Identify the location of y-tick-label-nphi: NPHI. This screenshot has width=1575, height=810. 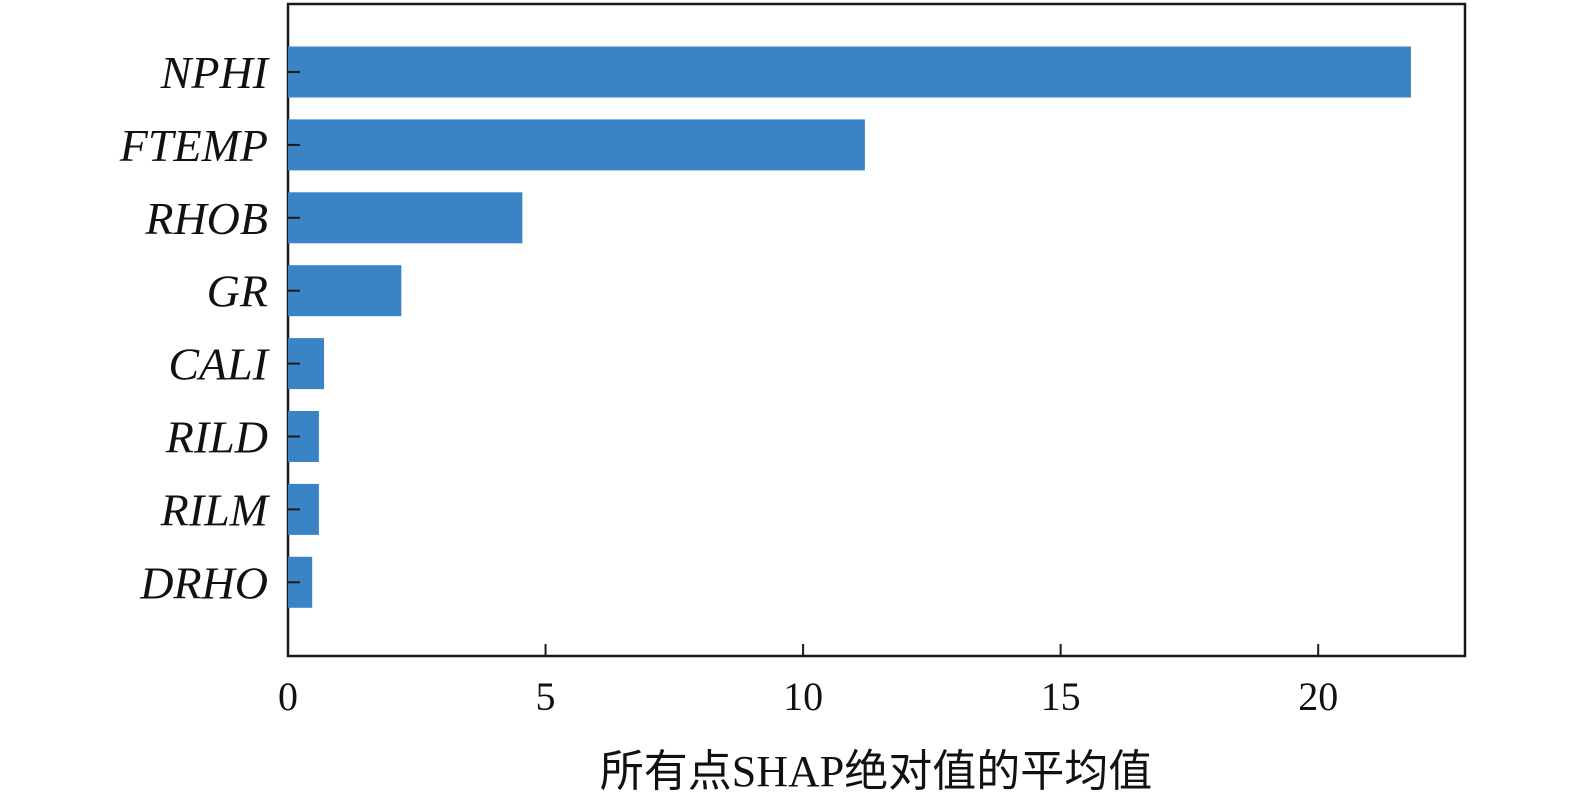
(215, 72).